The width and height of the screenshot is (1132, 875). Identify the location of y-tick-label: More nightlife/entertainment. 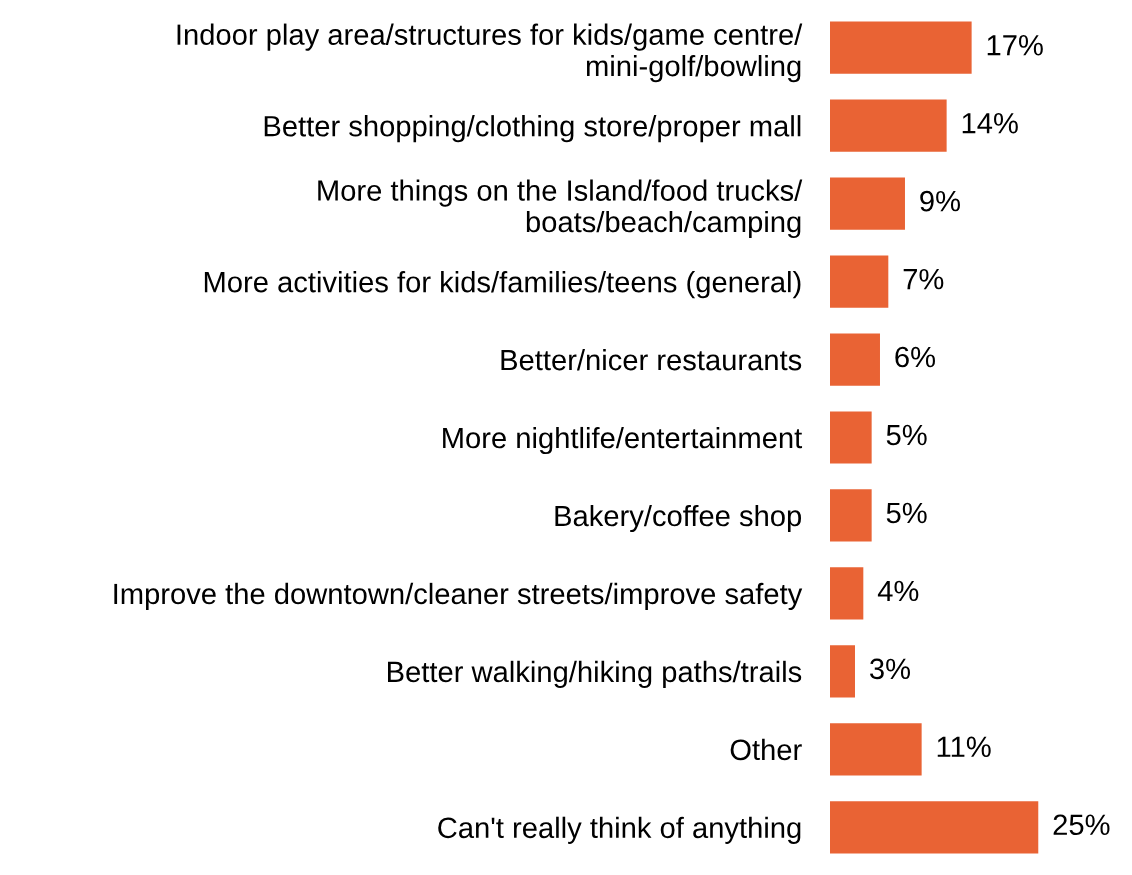
(623, 440).